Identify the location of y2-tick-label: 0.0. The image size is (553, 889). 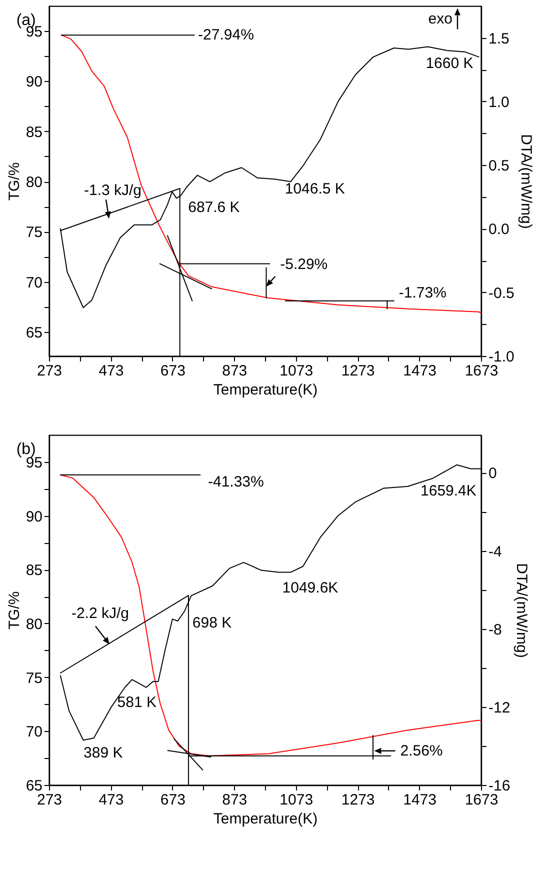
(499, 229).